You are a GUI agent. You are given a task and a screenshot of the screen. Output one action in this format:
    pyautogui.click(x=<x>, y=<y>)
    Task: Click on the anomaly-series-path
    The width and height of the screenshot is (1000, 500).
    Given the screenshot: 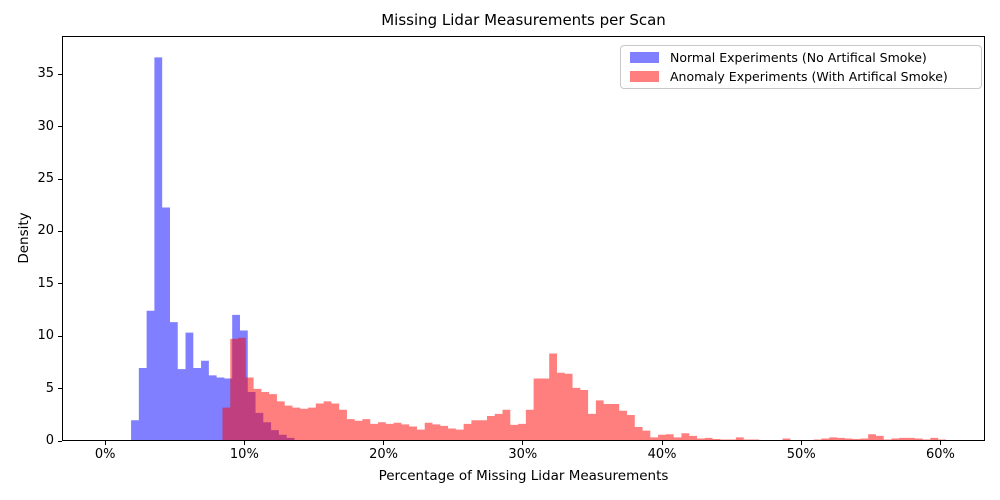 What is the action you would take?
    pyautogui.click(x=584, y=388)
    